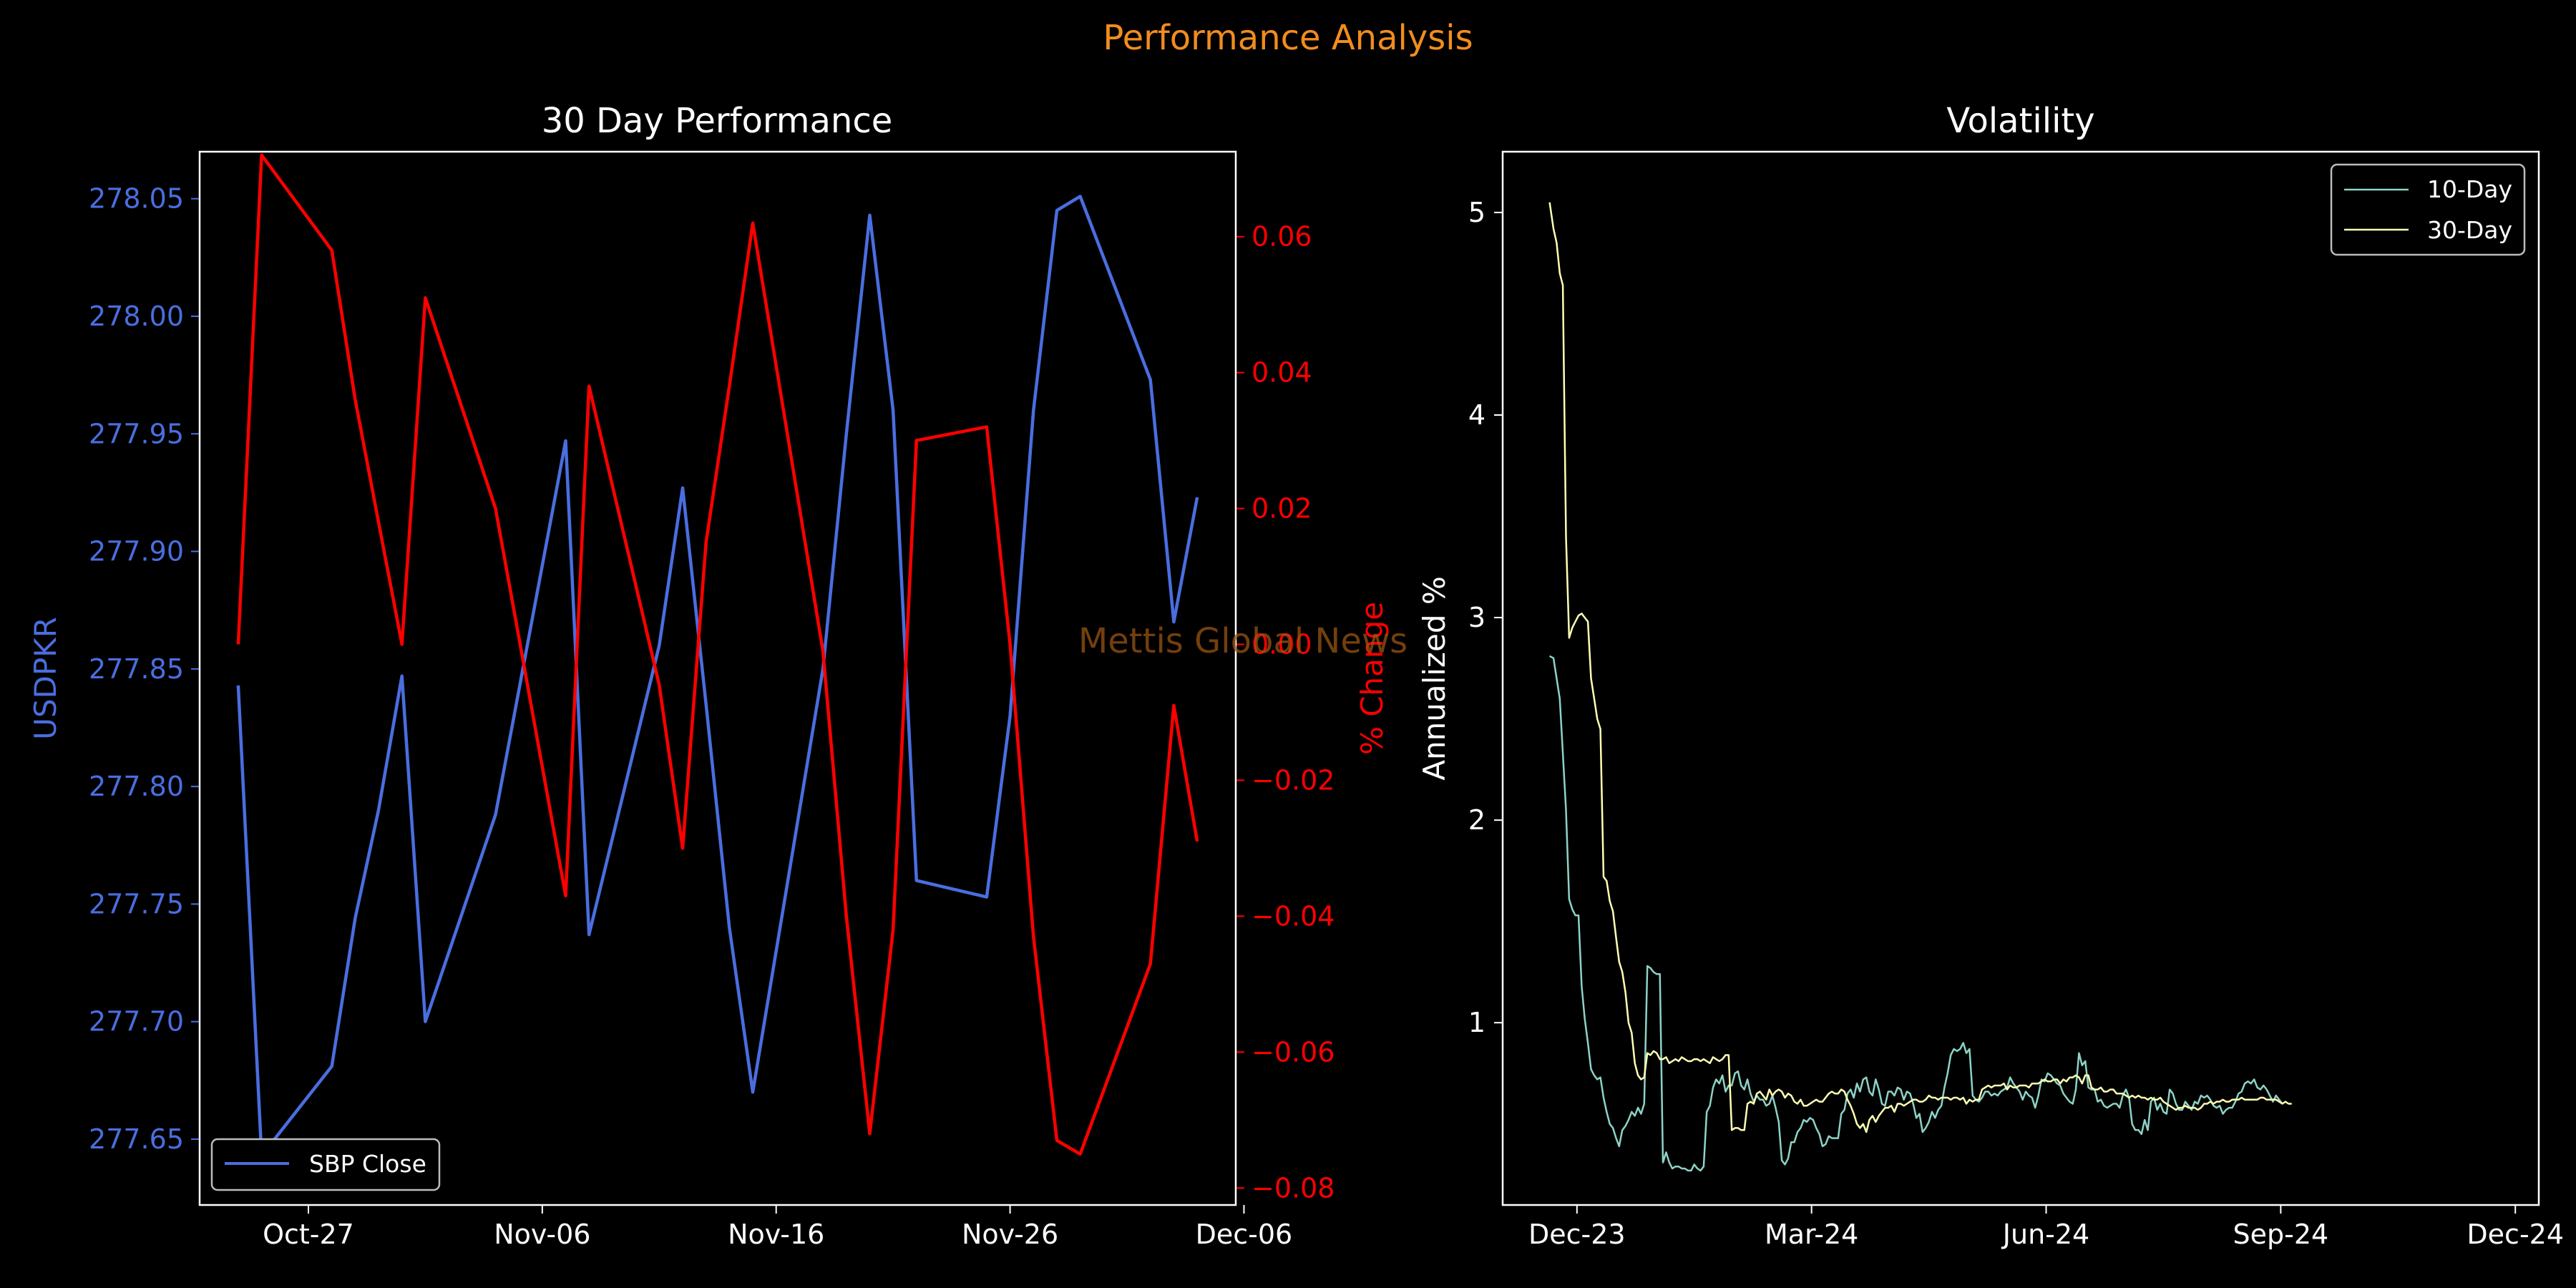 The width and height of the screenshot is (2576, 1288). Describe the element at coordinates (1242, 641) in the screenshot. I see `watermark: Mettis Global News` at that location.